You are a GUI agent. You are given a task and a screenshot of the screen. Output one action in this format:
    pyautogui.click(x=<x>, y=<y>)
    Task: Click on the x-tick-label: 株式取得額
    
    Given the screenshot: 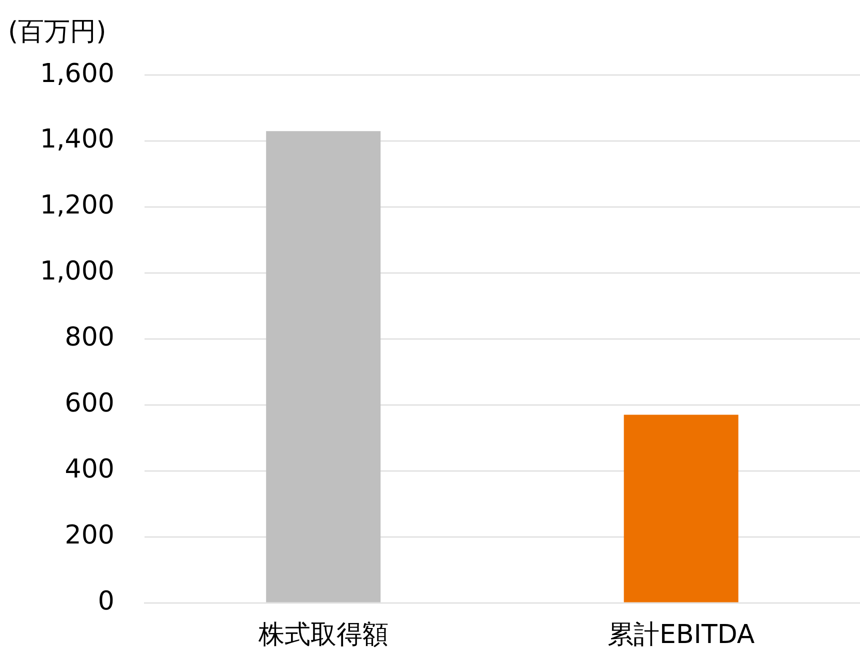 What is the action you would take?
    pyautogui.click(x=322, y=635)
    